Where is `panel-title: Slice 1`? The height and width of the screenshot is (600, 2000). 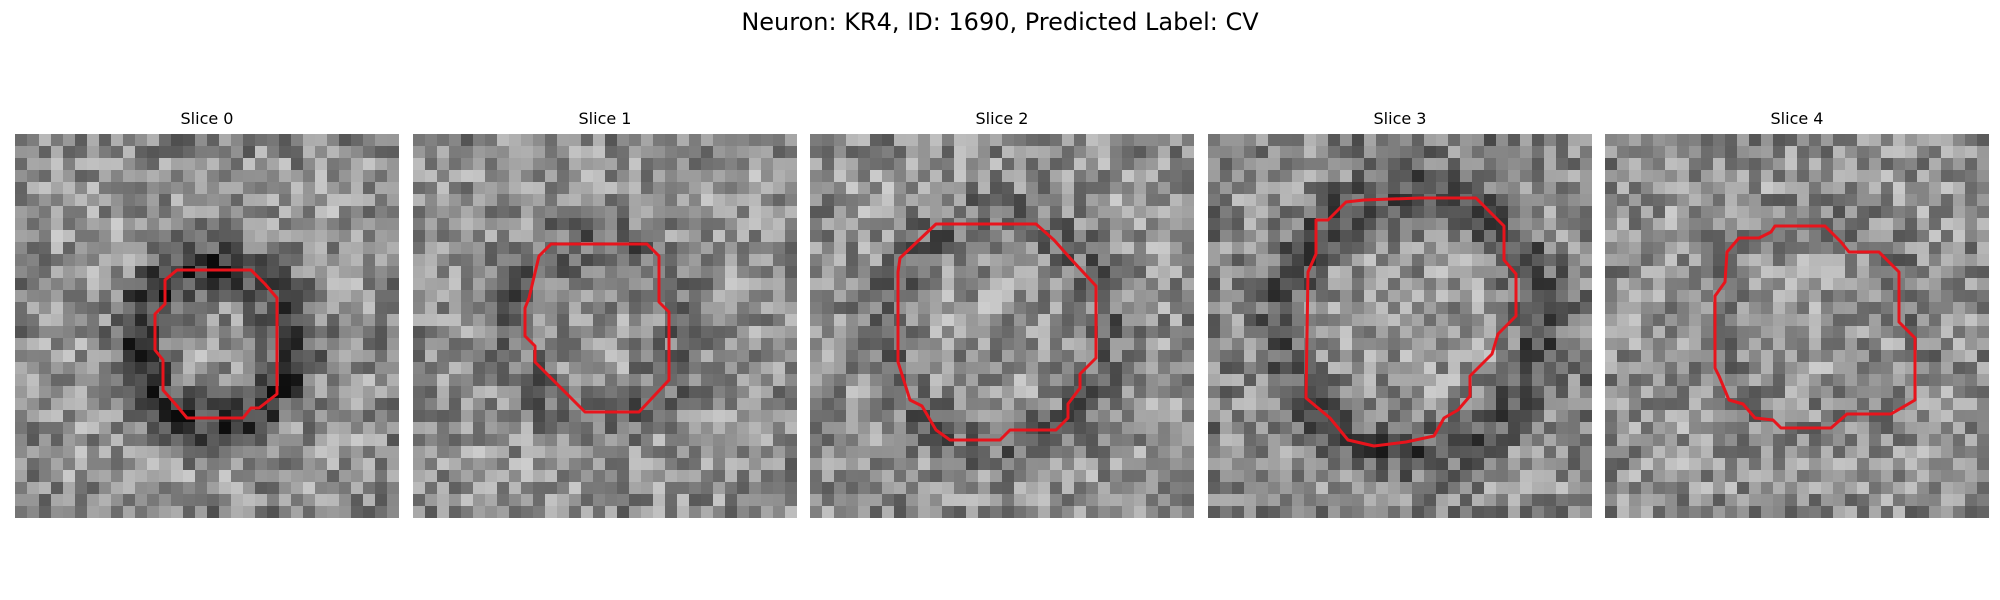
panel-title: Slice 1 is located at coordinates (605, 118).